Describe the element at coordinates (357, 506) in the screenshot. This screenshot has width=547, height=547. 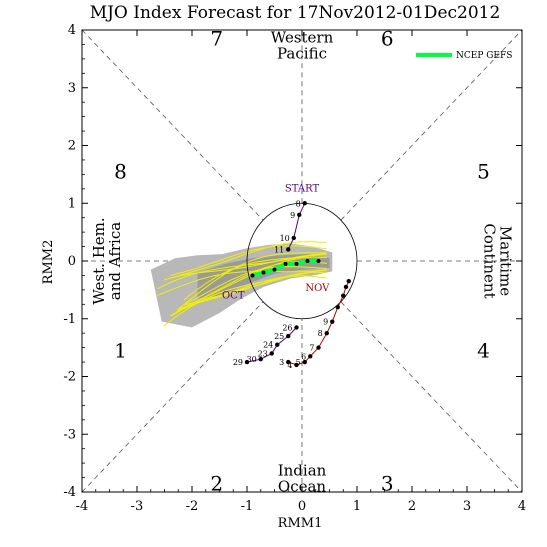
I see `x-tick-label: 1` at that location.